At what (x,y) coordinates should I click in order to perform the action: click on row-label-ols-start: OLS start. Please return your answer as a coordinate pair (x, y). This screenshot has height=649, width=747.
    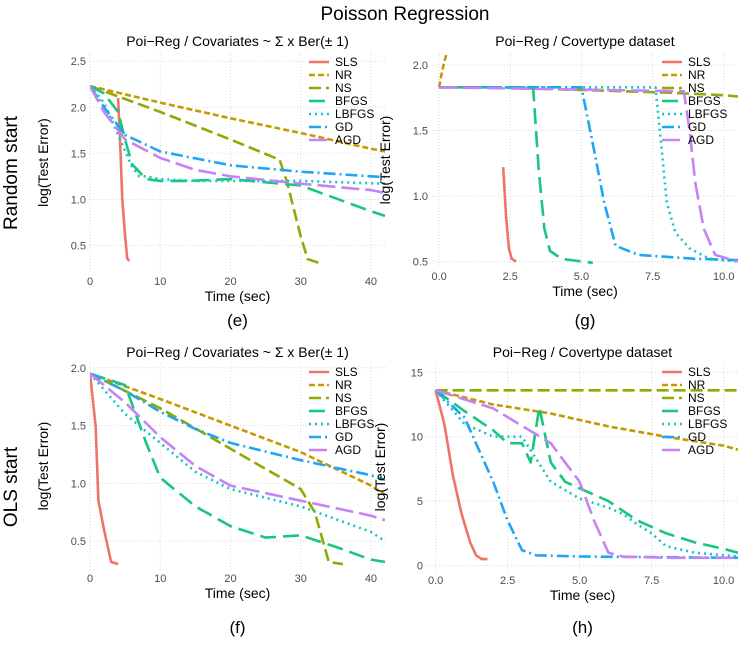
    Looking at the image, I should click on (11, 486).